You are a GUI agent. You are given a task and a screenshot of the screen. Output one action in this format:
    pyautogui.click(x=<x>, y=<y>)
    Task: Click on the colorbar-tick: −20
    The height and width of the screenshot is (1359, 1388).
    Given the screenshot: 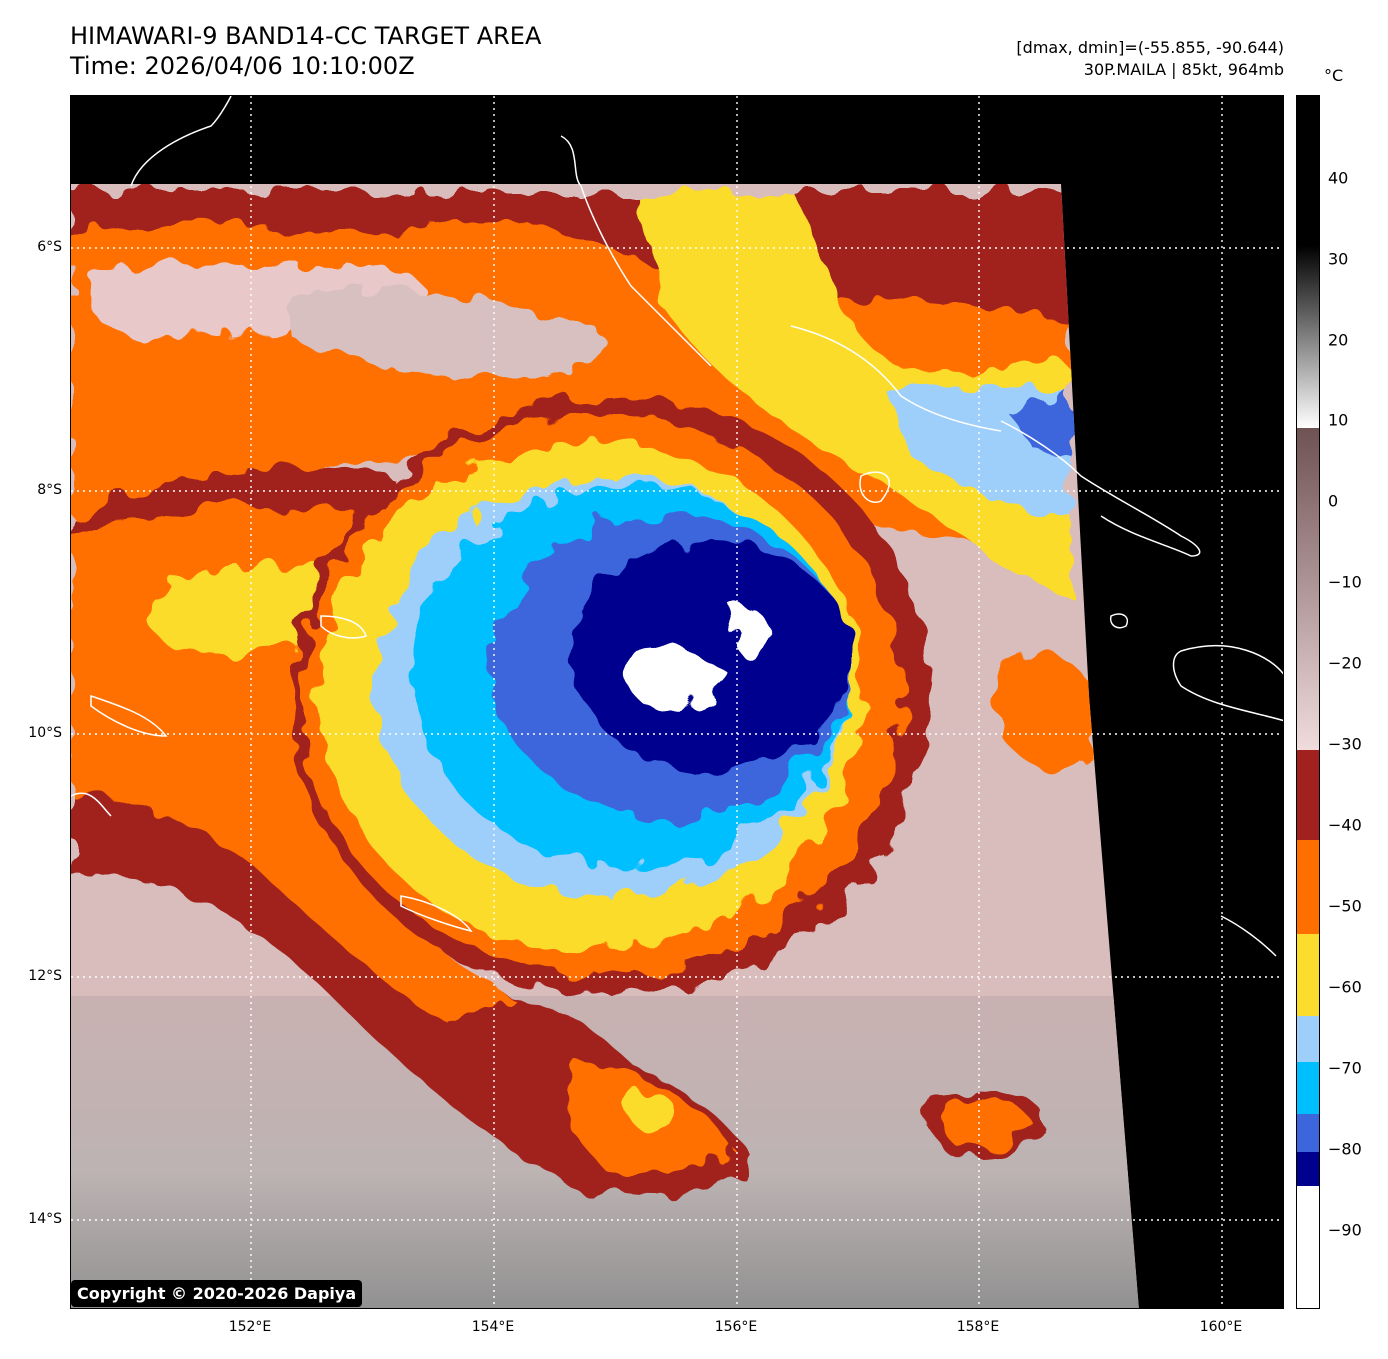 What is the action you would take?
    pyautogui.click(x=1345, y=663)
    